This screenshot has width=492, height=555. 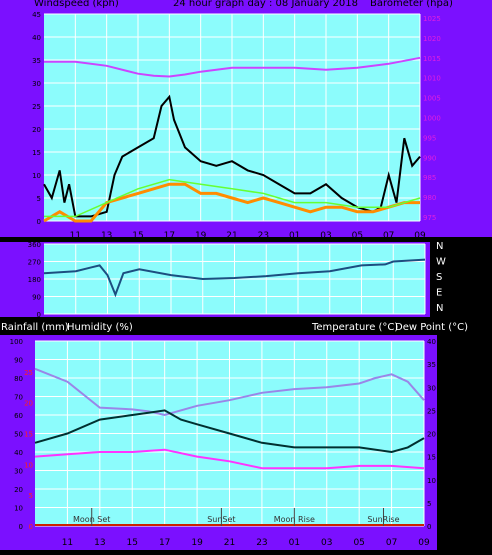 What do you see at coordinates (439, 293) in the screenshot?
I see `compass-label: E` at bounding box center [439, 293].